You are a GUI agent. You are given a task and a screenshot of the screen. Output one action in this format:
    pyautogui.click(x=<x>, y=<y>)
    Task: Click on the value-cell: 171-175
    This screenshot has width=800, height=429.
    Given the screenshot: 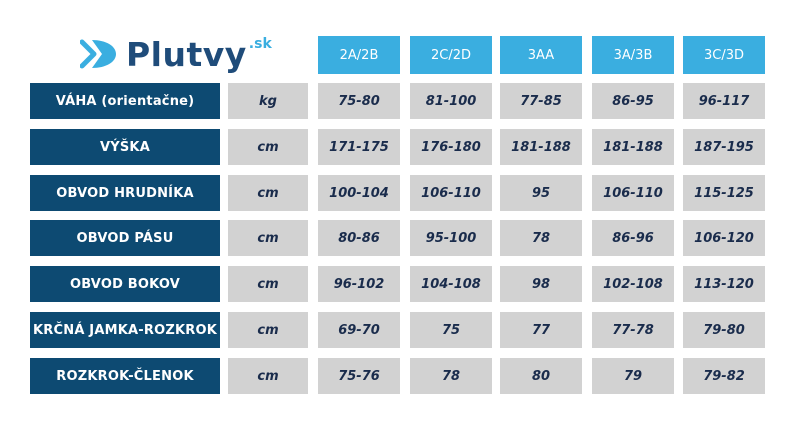 What is the action you would take?
    pyautogui.click(x=359, y=147)
    